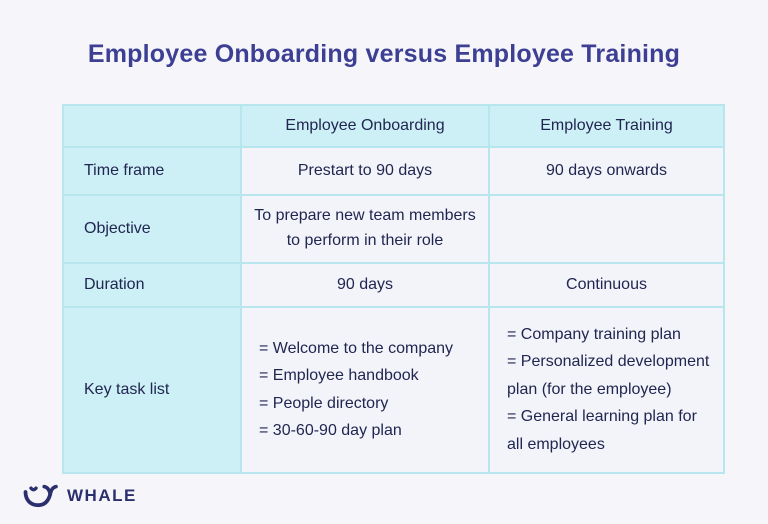  I want to click on cell-duration-training: Continuous, so click(606, 284).